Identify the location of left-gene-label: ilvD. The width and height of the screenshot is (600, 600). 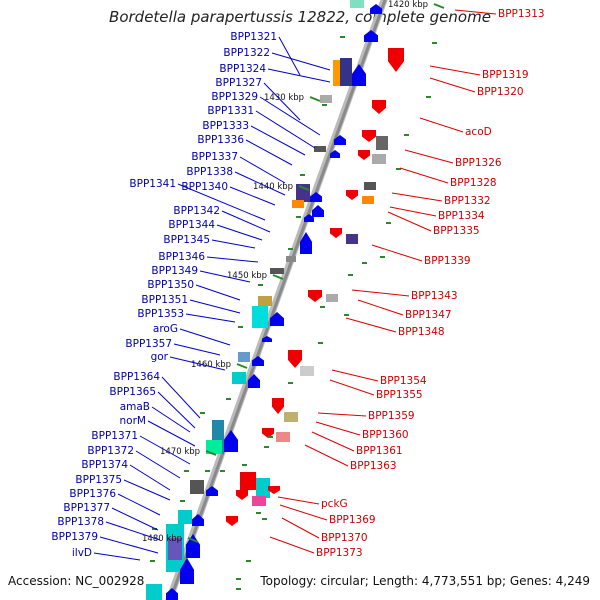
(82, 553).